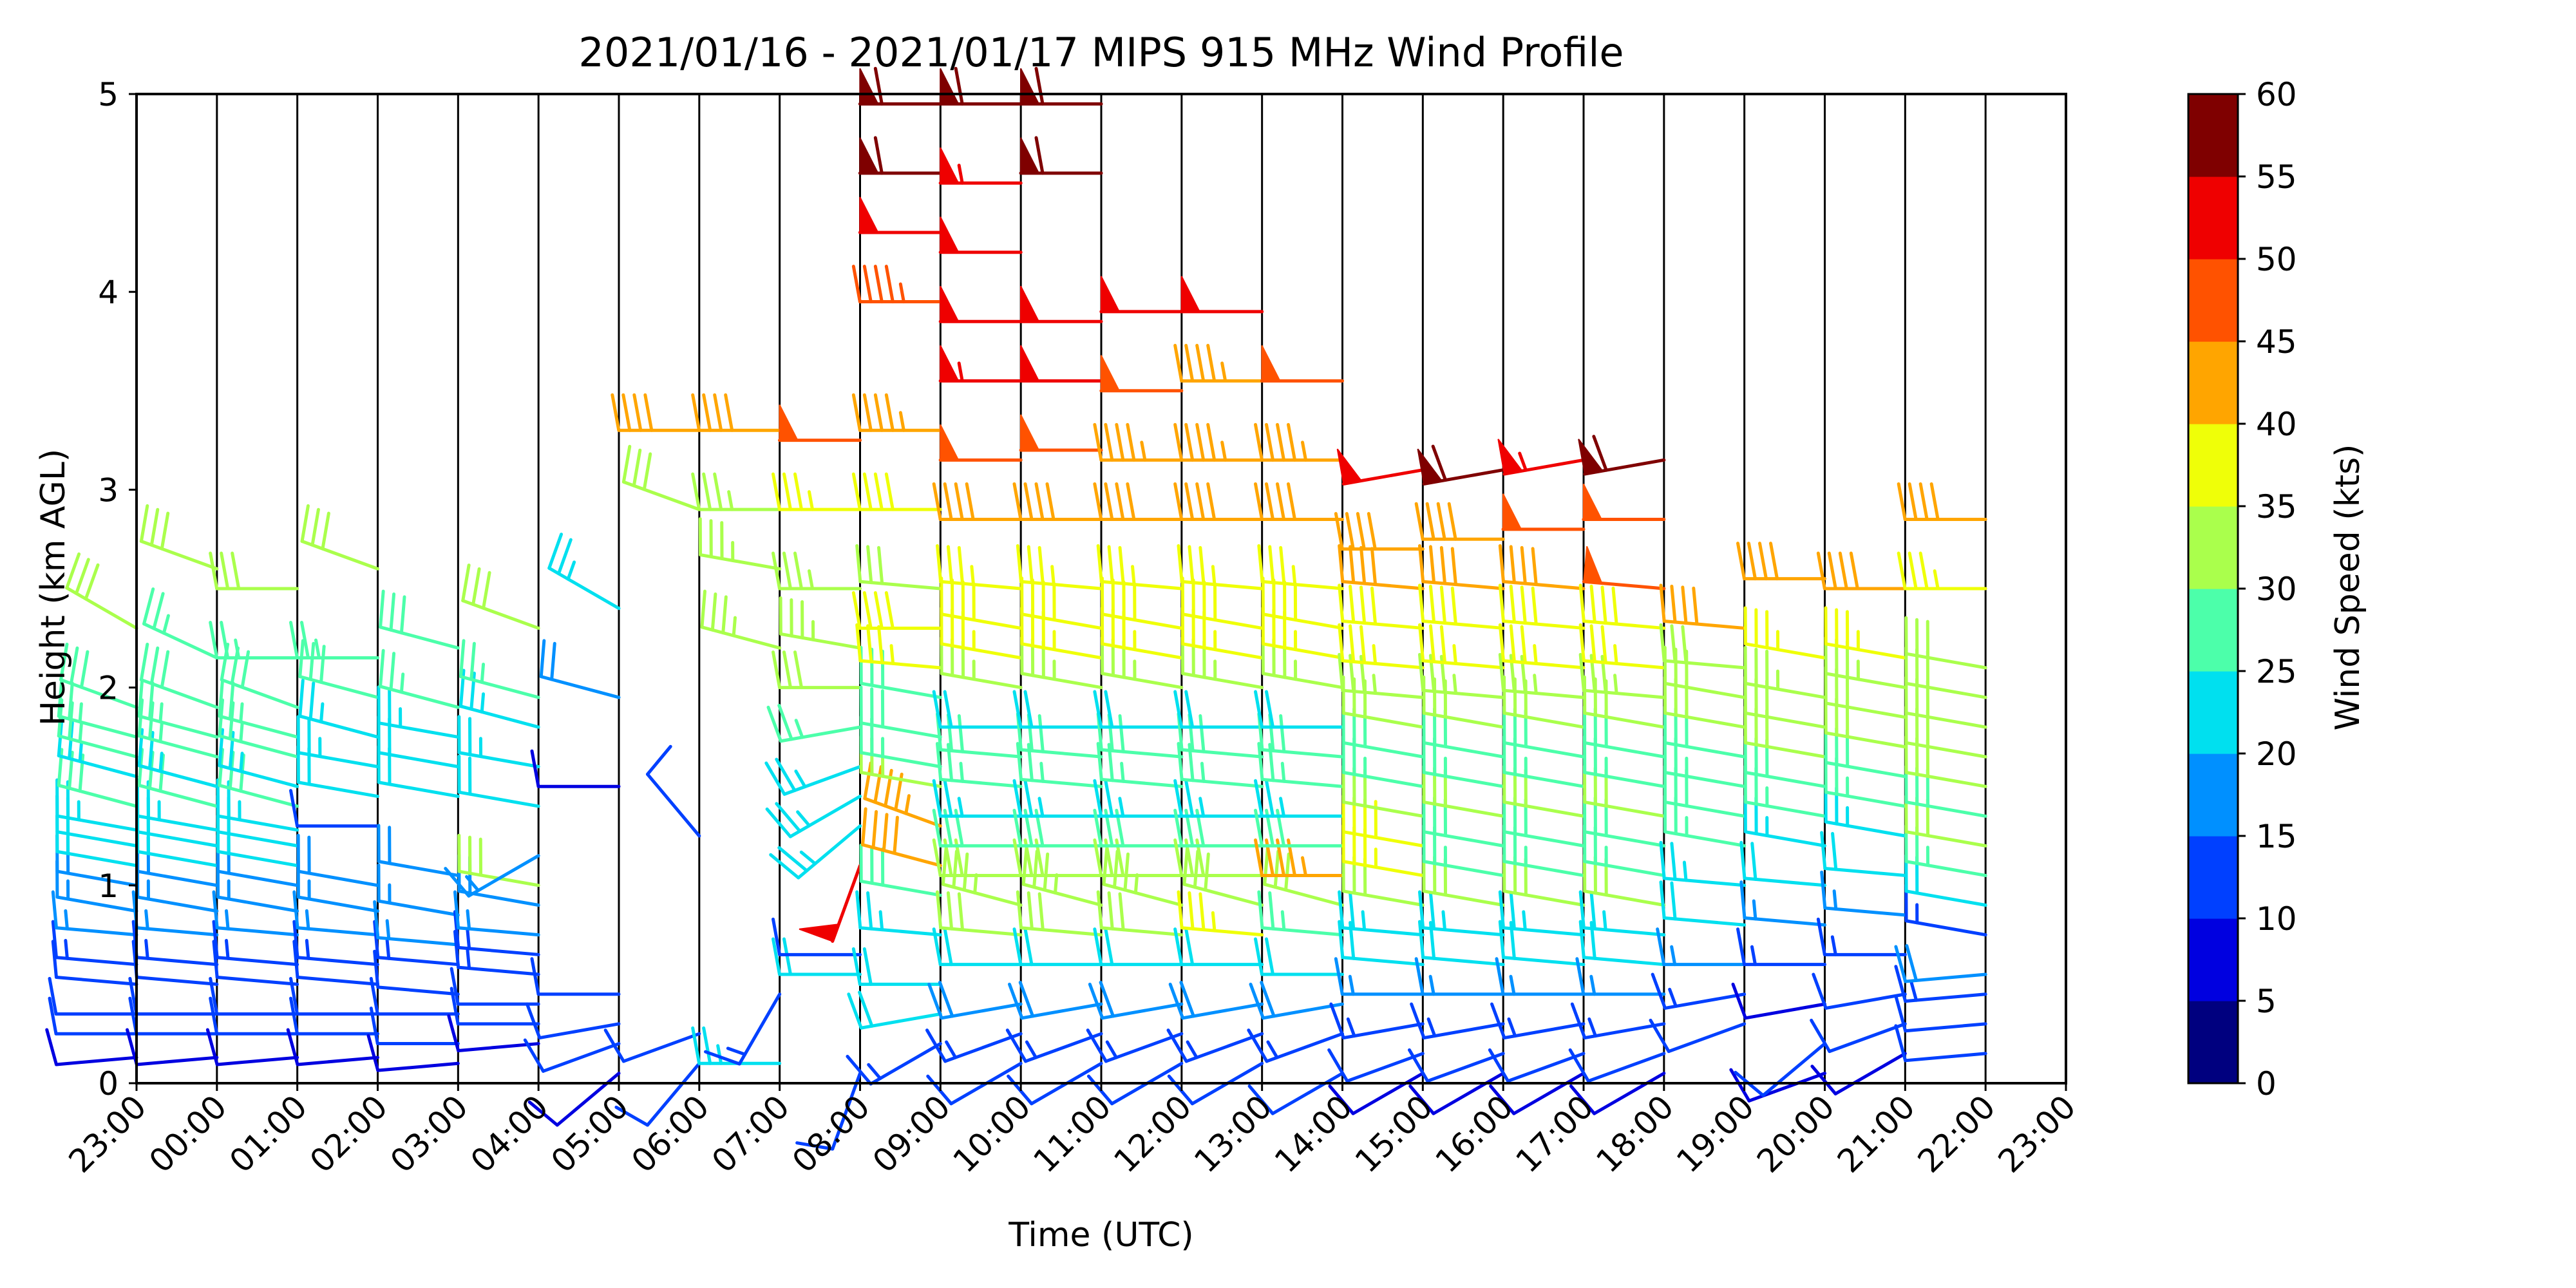  Describe the element at coordinates (912, 1134) in the screenshot. I see `x-tick-label: 09:00` at that location.